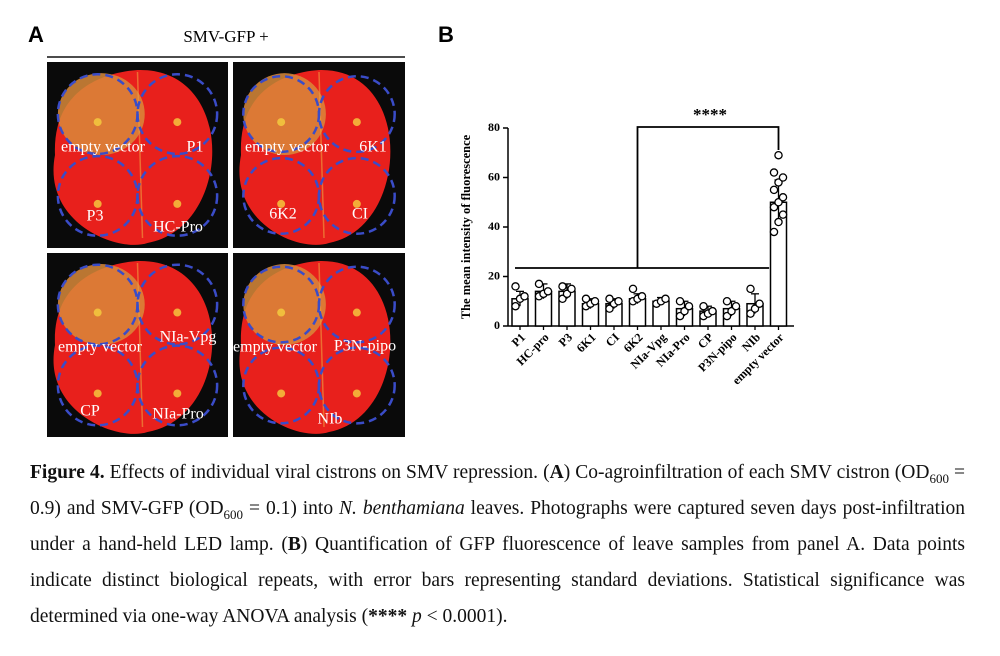 Image resolution: width=1000 pixels, height=656 pixels. What do you see at coordinates (188, 337) in the screenshot?
I see `leaf-label: NIa-Vpg` at bounding box center [188, 337].